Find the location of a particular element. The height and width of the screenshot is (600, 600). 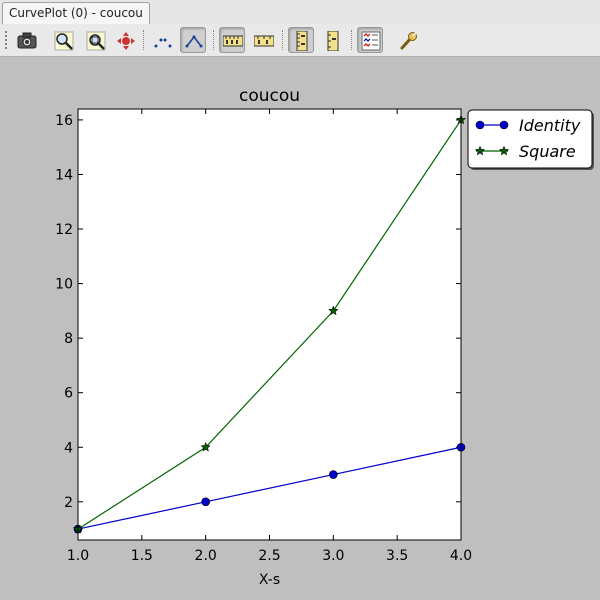

toolbar-grip is located at coordinates (6, 40).